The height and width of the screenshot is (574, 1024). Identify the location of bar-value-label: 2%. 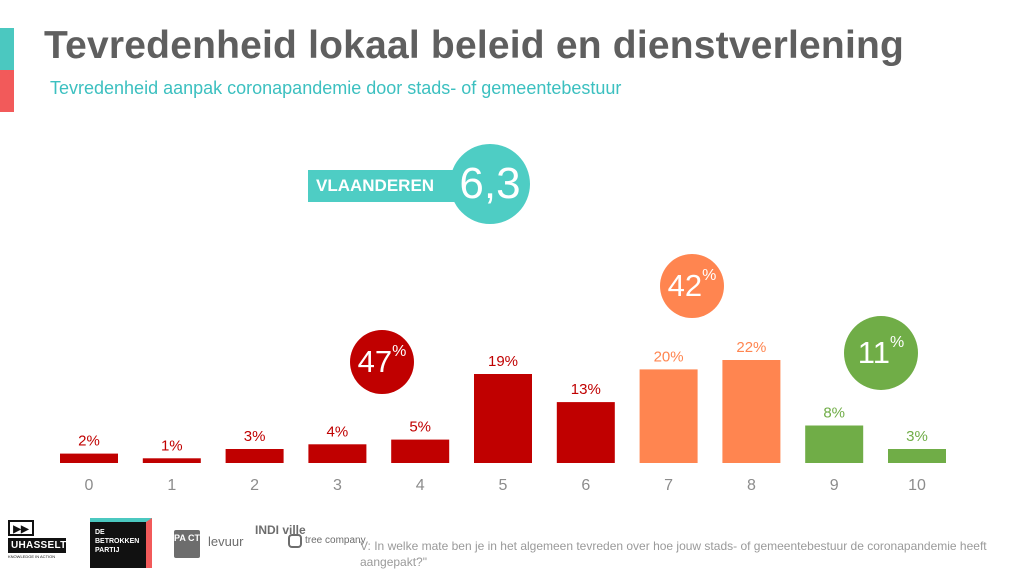
(89, 441).